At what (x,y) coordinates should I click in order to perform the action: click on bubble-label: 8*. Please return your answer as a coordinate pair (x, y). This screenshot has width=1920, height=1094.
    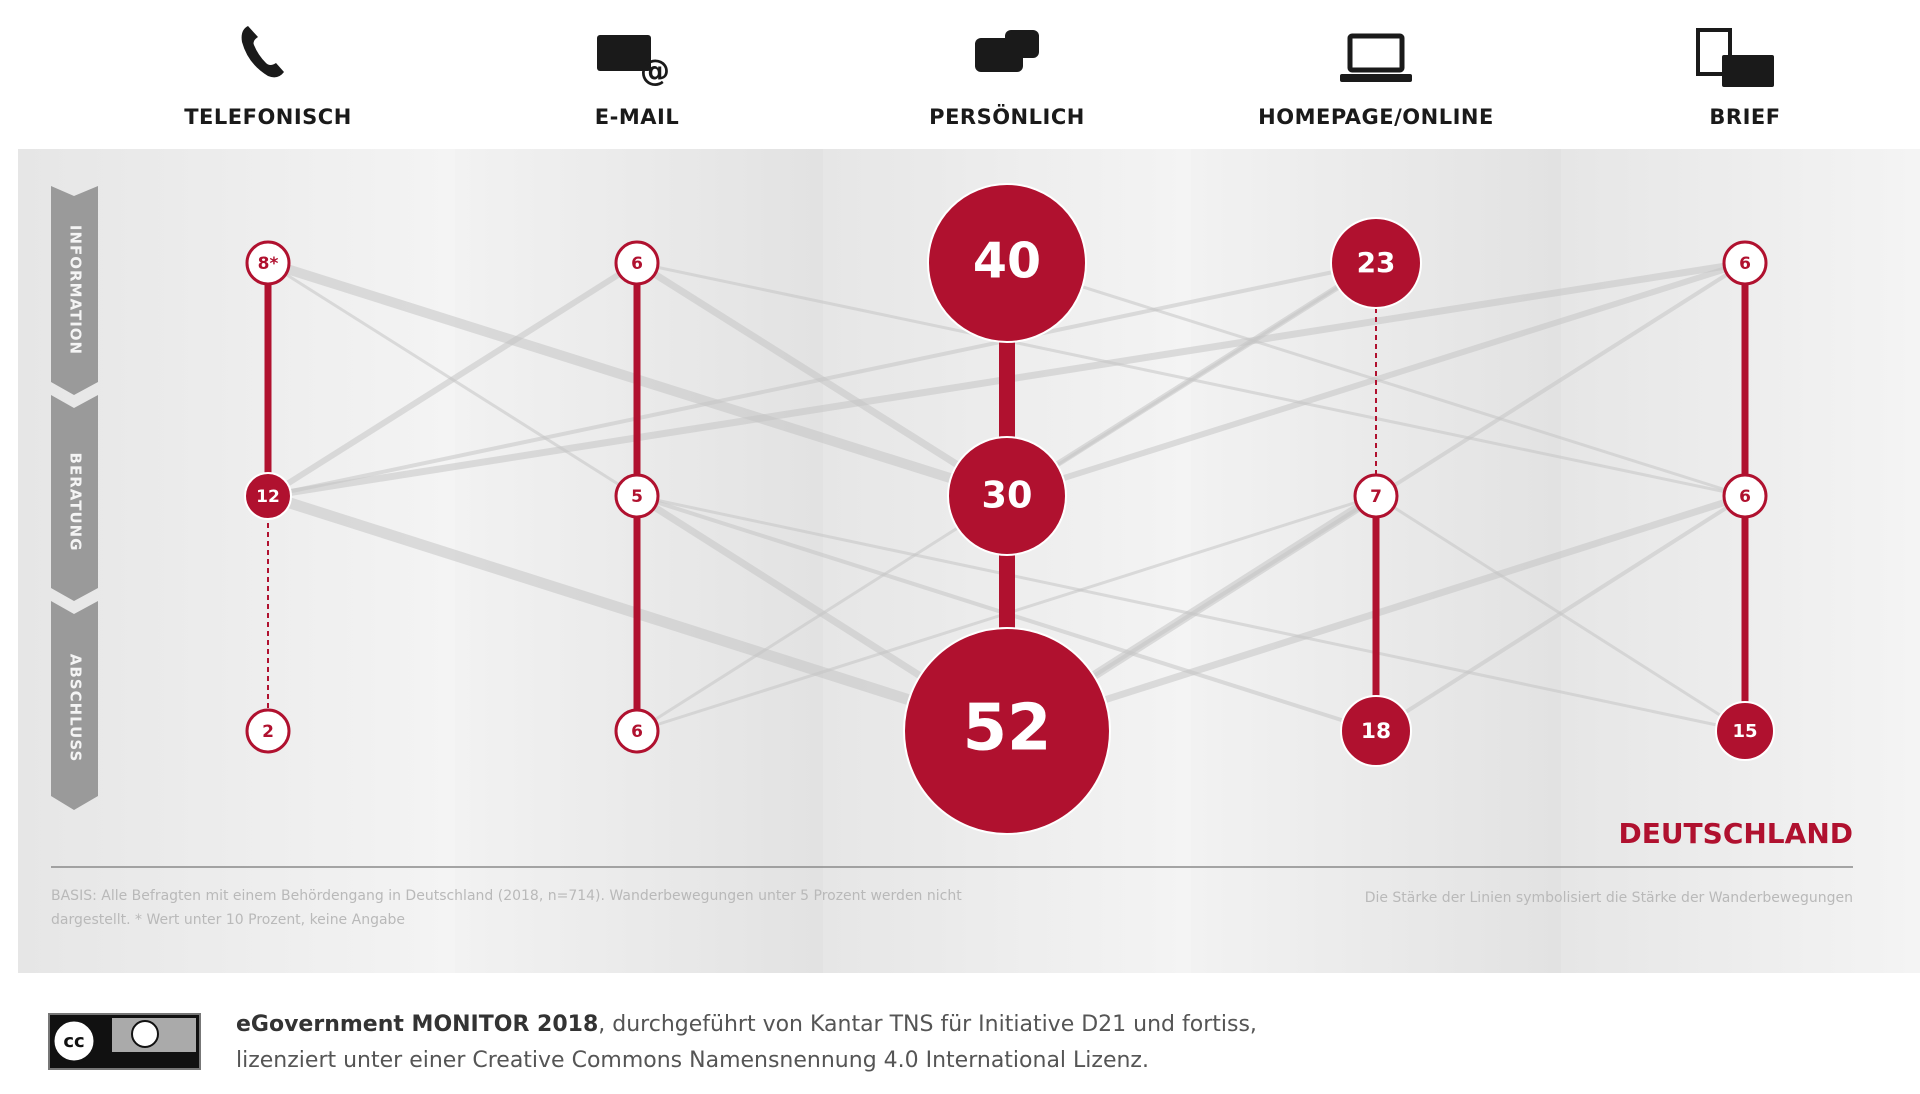
    Looking at the image, I should click on (268, 264).